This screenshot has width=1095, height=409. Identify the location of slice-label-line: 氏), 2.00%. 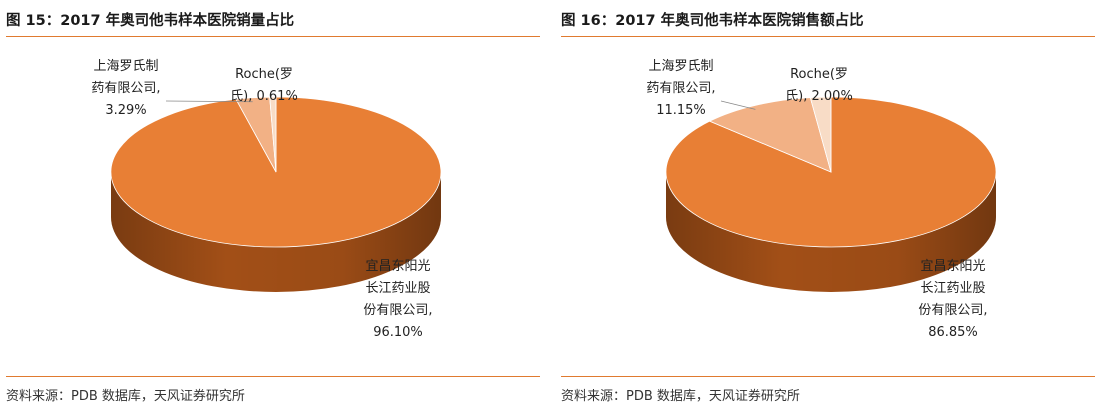
(819, 96).